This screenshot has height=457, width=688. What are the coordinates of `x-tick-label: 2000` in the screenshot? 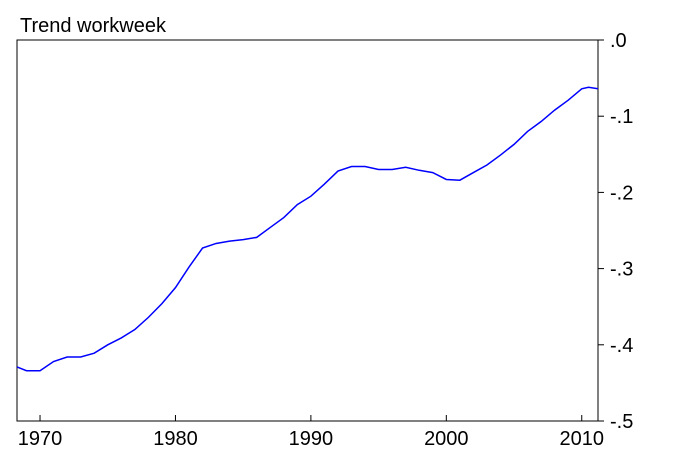 It's located at (446, 439).